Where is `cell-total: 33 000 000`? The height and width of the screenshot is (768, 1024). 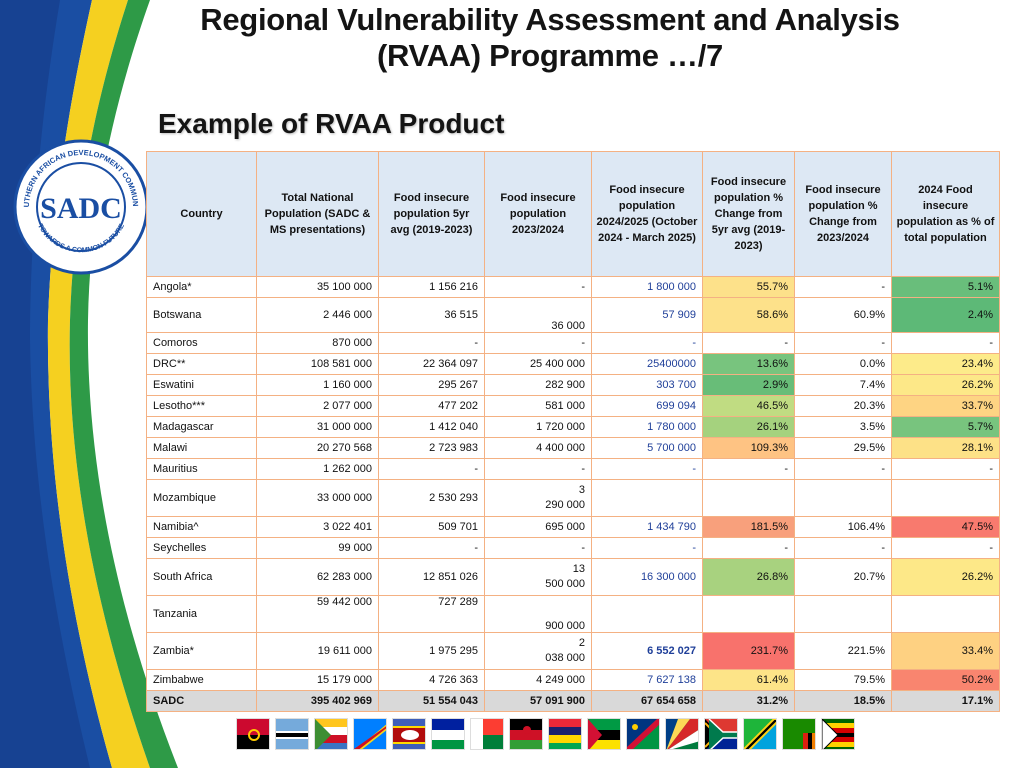
cell-total: 33 000 000 is located at coordinates (317, 498).